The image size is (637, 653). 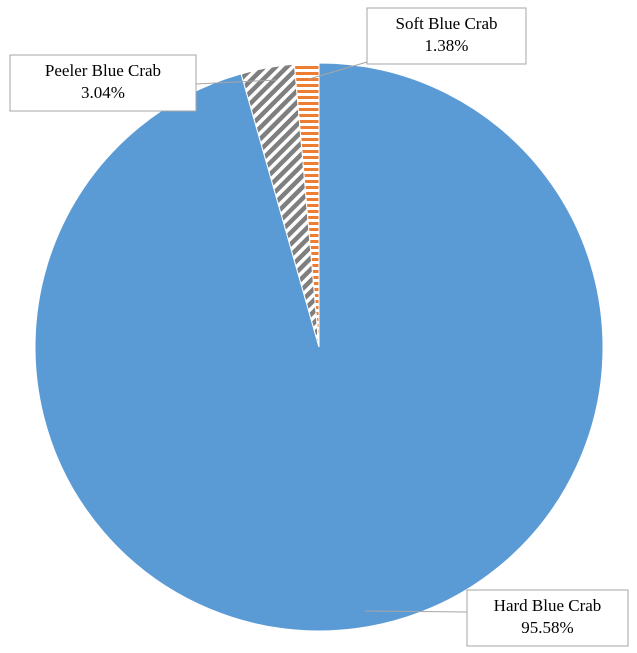 What do you see at coordinates (306, 205) in the screenshot?
I see `pie-slice` at bounding box center [306, 205].